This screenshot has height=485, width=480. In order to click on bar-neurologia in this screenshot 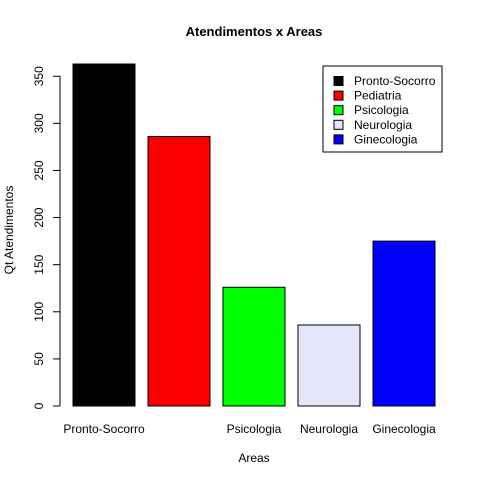, I will do `click(329, 365)`.